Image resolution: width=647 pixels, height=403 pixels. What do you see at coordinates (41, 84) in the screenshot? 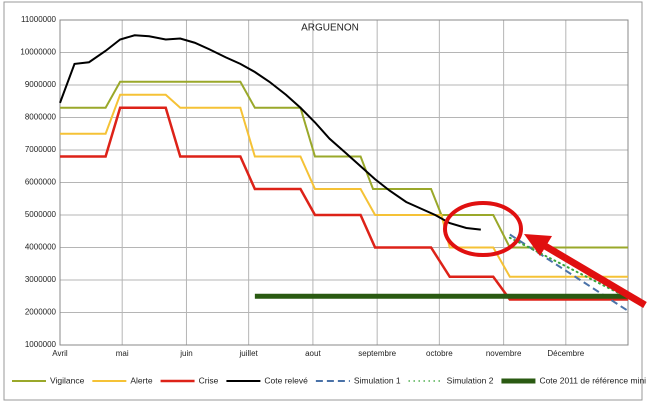
I see `y-tick-label: 9000000` at bounding box center [41, 84].